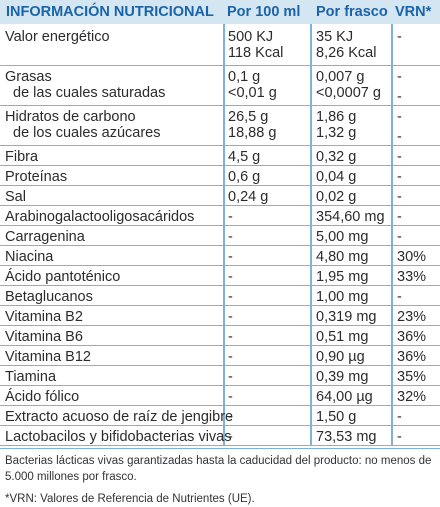 The height and width of the screenshot is (507, 440). What do you see at coordinates (57, 37) in the screenshot?
I see `nutrient-name: Valor energético` at bounding box center [57, 37].